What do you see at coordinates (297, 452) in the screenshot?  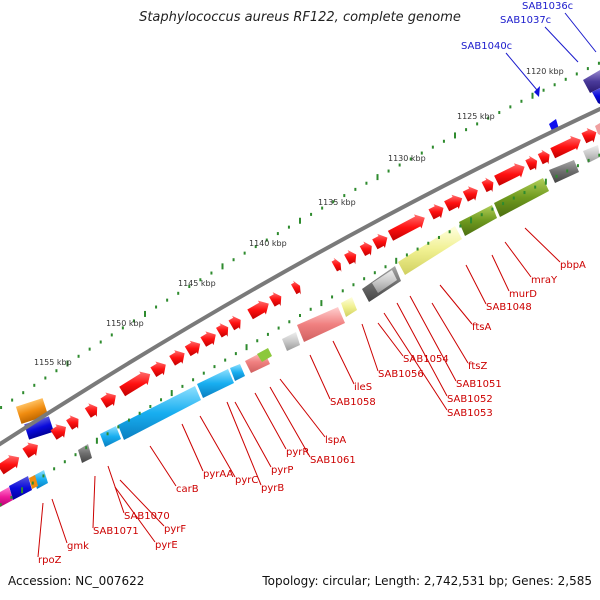 I see `gene-label-pyrr: pyrR` at bounding box center [297, 452].